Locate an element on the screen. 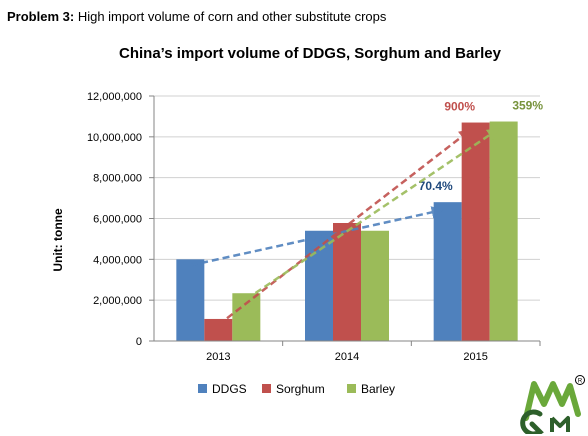 Image resolution: width=588 pixels, height=436 pixels. bar-barley-2013 is located at coordinates (246, 317).